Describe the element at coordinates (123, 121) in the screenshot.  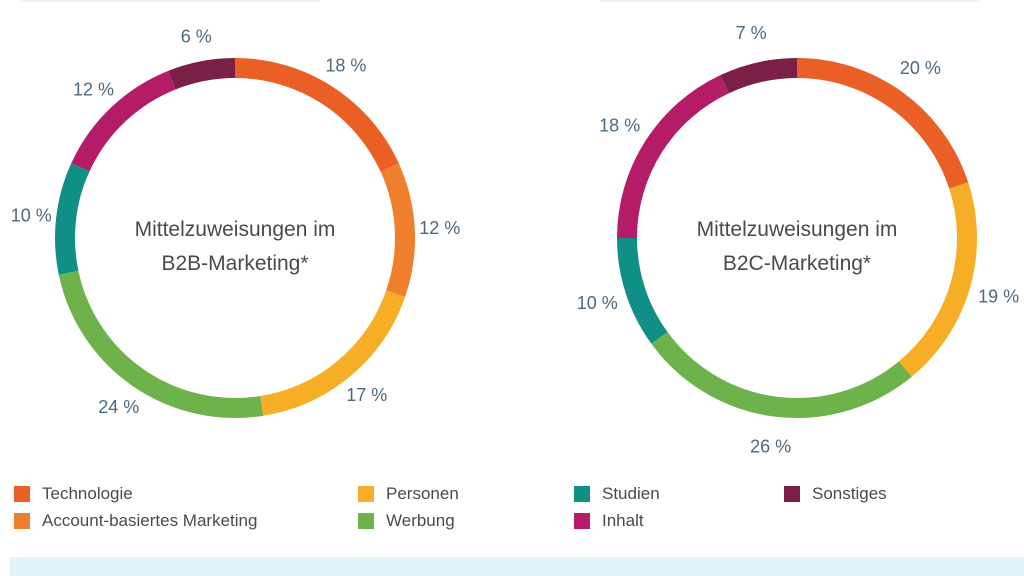
I see `b2b-slice-inhalt` at that location.